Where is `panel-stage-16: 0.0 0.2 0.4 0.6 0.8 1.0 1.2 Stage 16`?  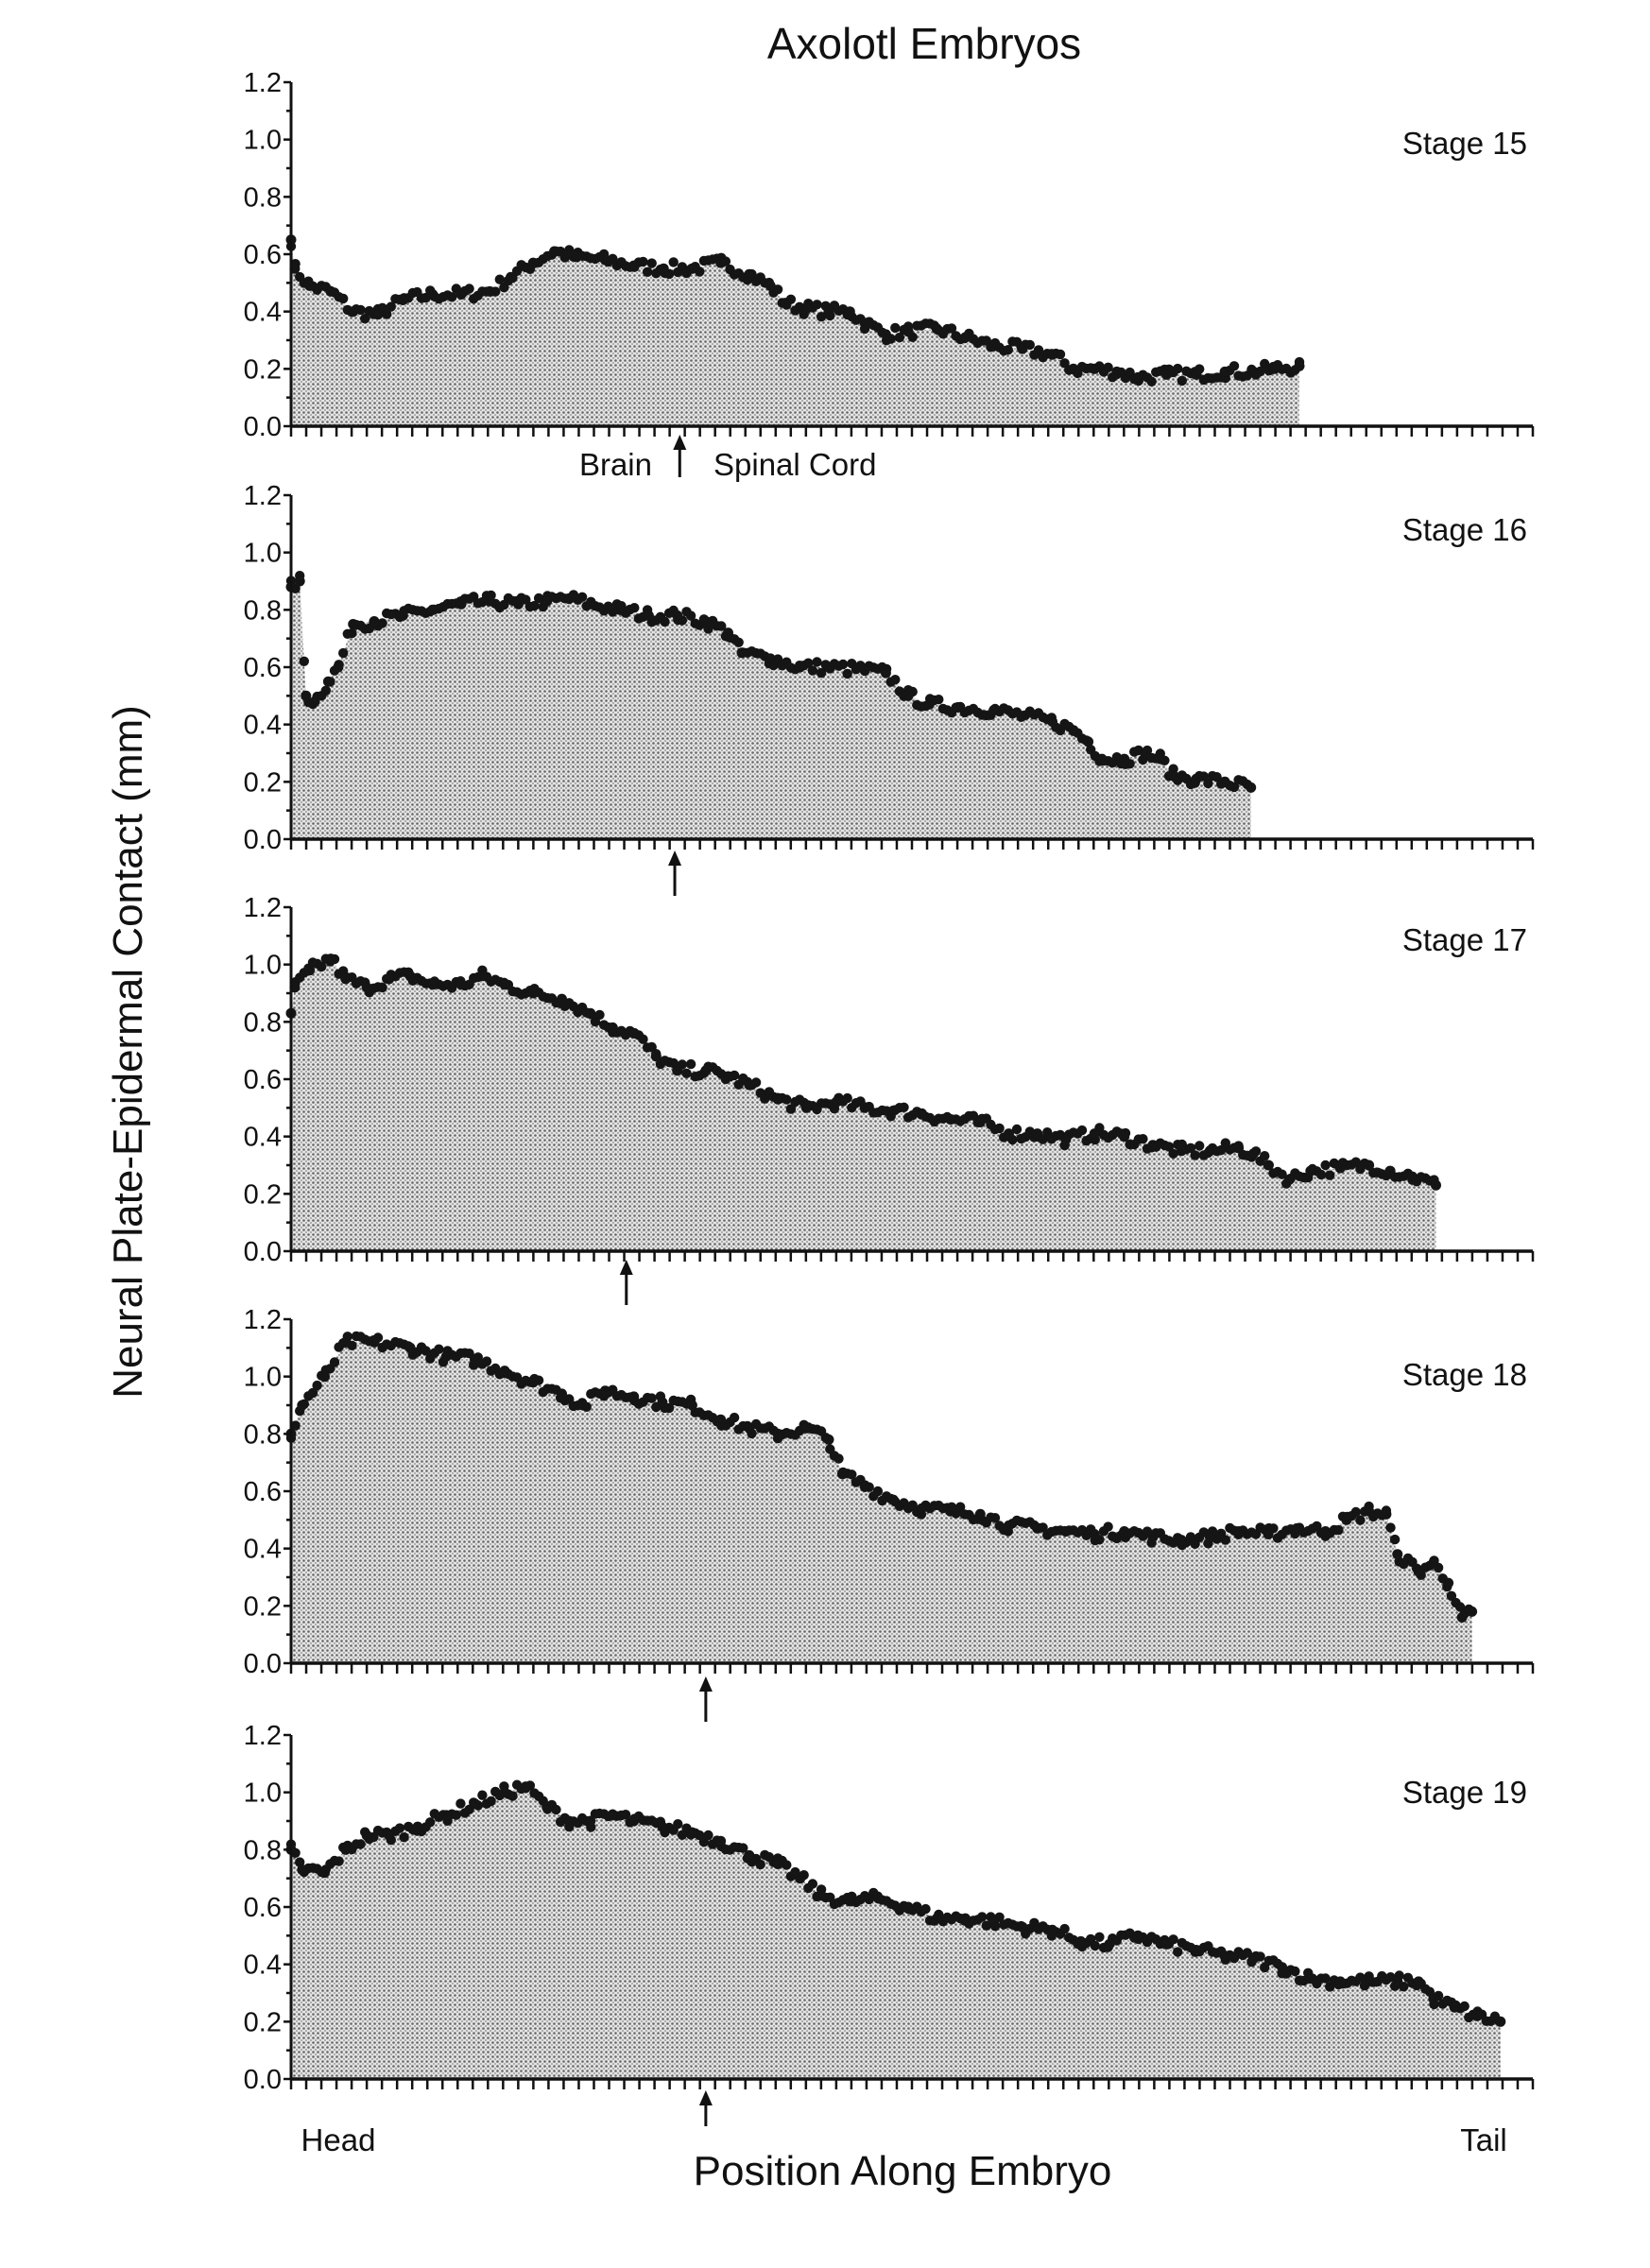
panel-stage-16: 0.0 0.2 0.4 0.6 0.8 1.0 1.2 Stage 16 is located at coordinates (889, 688).